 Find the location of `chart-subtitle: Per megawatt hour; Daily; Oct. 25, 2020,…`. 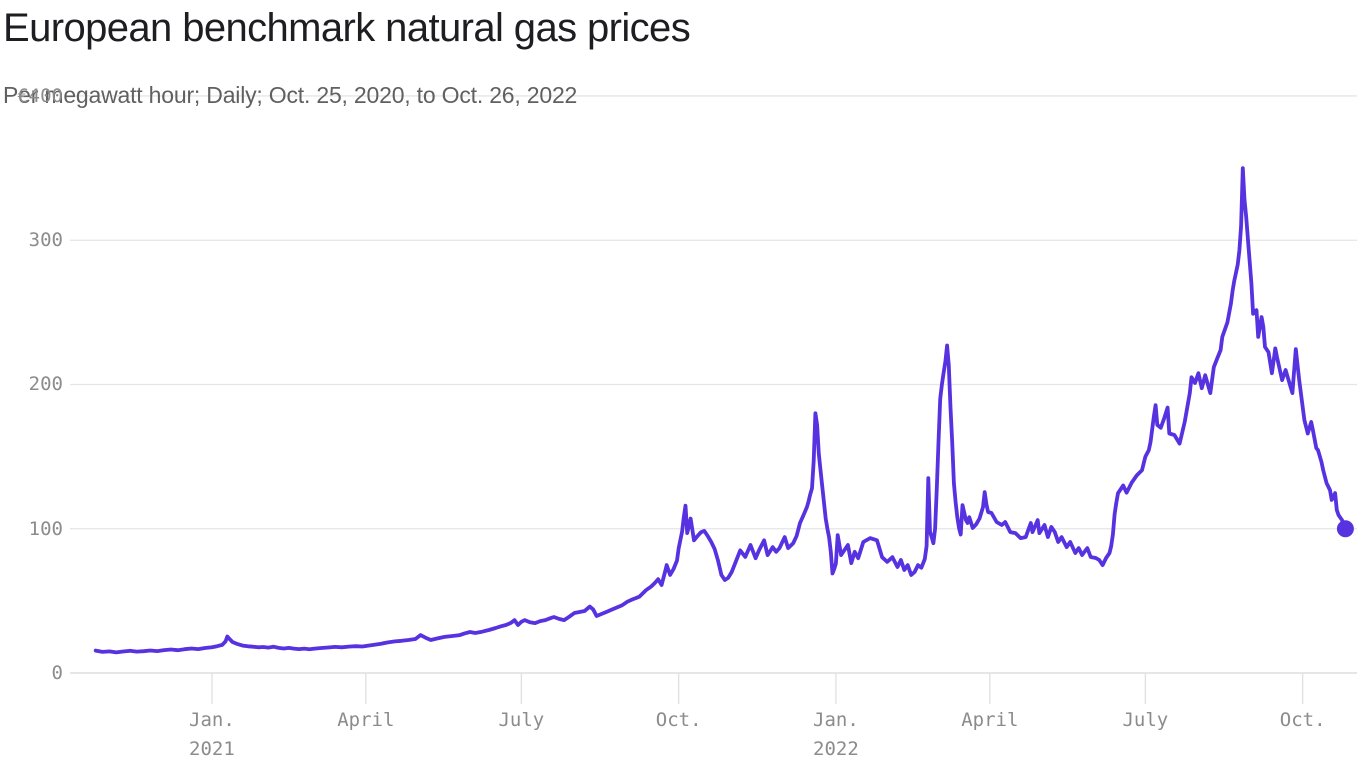

chart-subtitle: Per megawatt hour; Daily; Oct. 25, 2020,… is located at coordinates (290, 95).